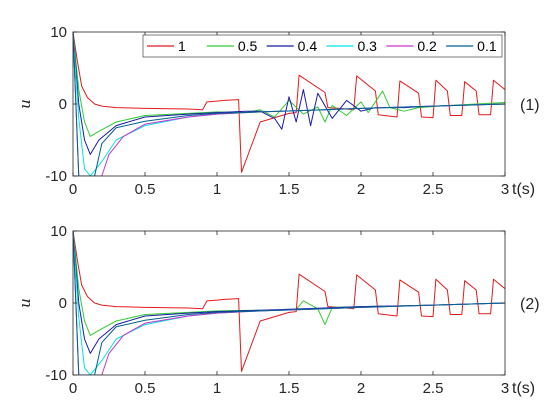 This screenshot has width=560, height=420. Describe the element at coordinates (530, 105) in the screenshot. I see `panel-label: (1)` at that location.